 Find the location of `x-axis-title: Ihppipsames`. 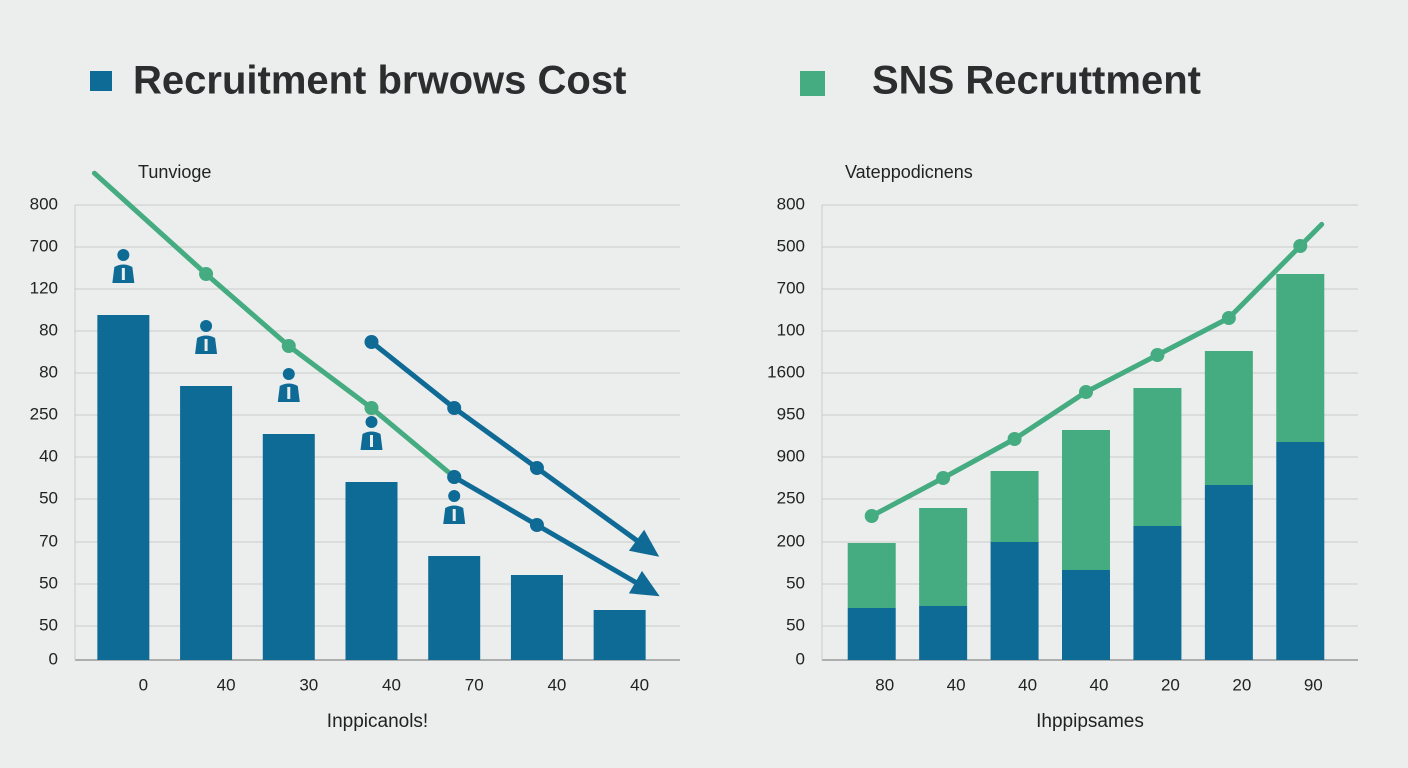

x-axis-title: Ihppipsames is located at coordinates (1090, 721).